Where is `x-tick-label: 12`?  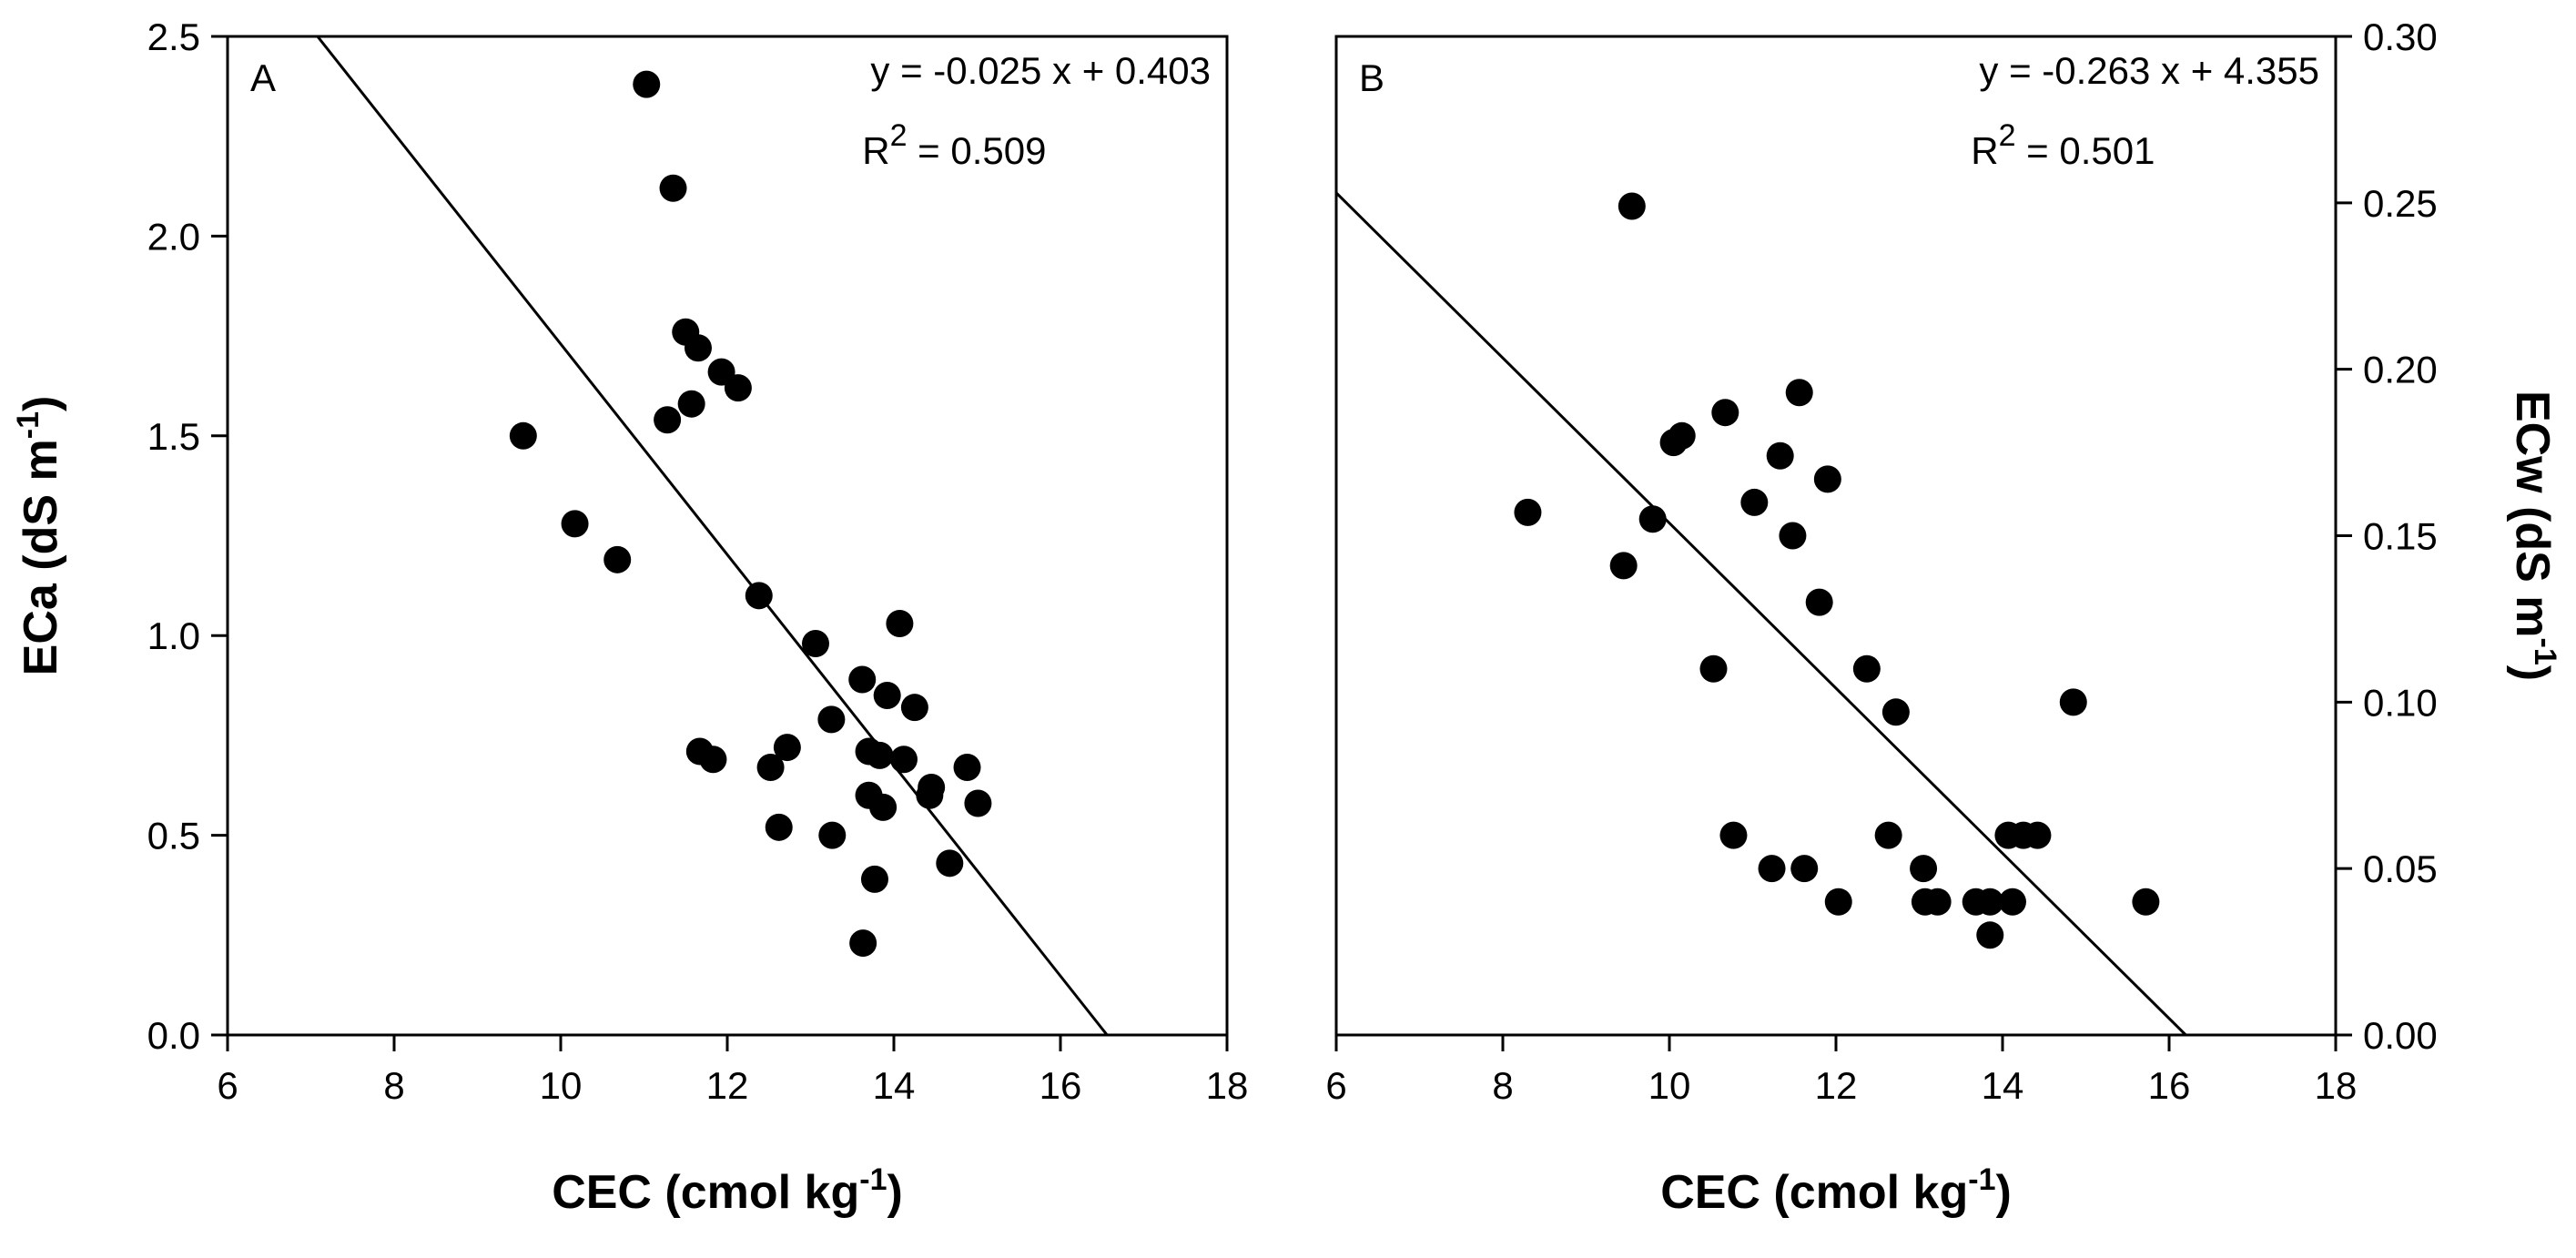
x-tick-label: 12 is located at coordinates (1836, 1085).